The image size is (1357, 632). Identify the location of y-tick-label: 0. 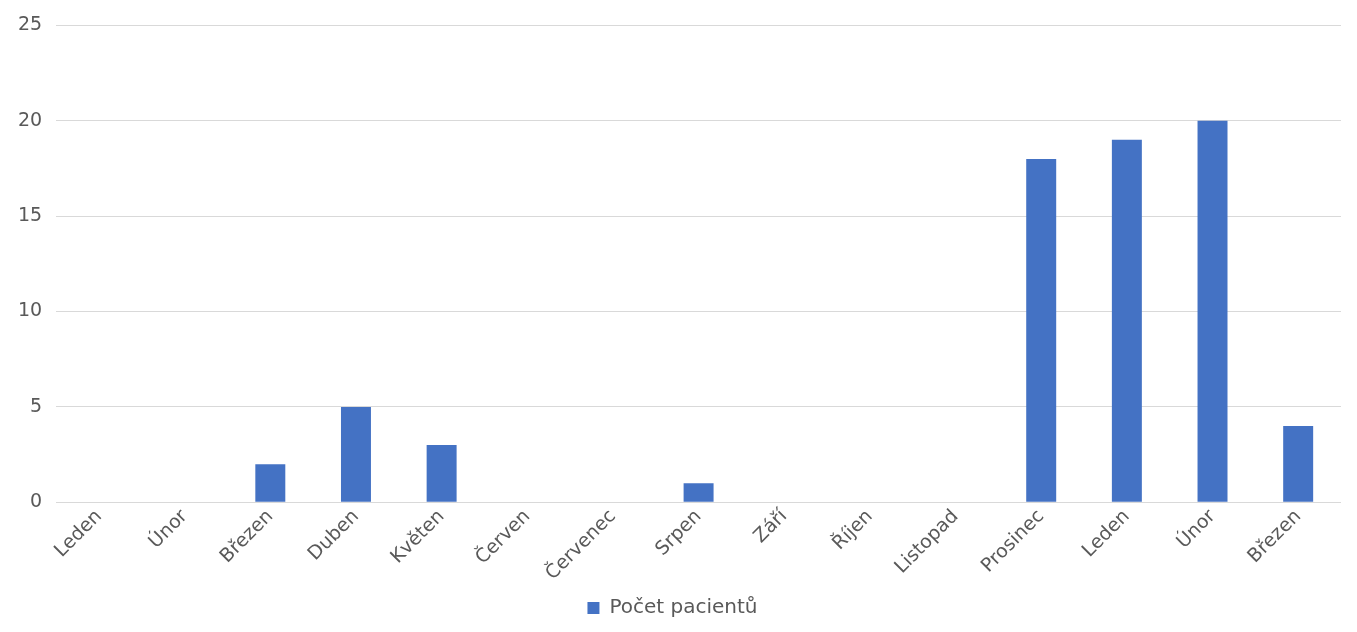
(36, 500).